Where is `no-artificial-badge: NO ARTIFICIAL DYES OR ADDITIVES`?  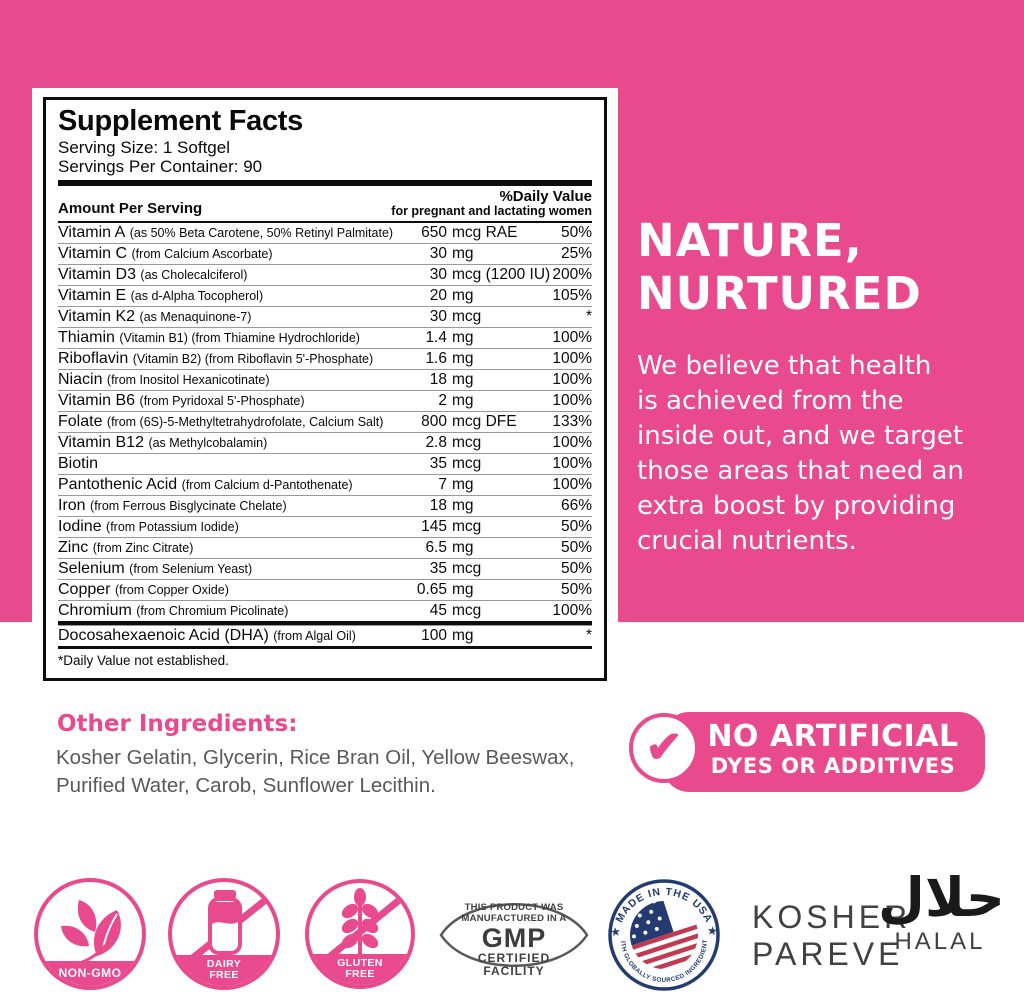 no-artificial-badge: NO ARTIFICIAL DYES OR ADDITIVES is located at coordinates (824, 752).